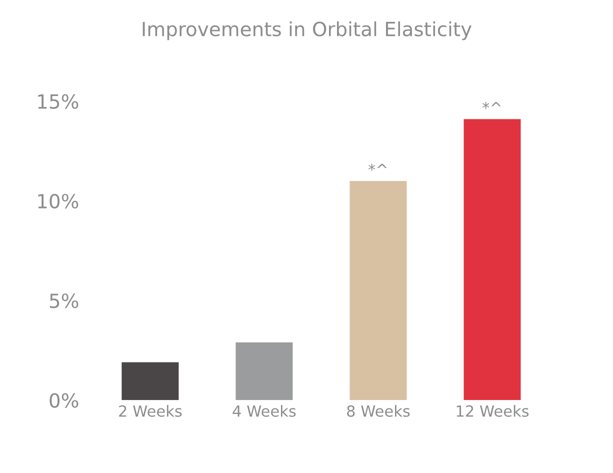 This screenshot has width=613, height=473. What do you see at coordinates (150, 411) in the screenshot?
I see `x-tick-label: 2 Weeks` at bounding box center [150, 411].